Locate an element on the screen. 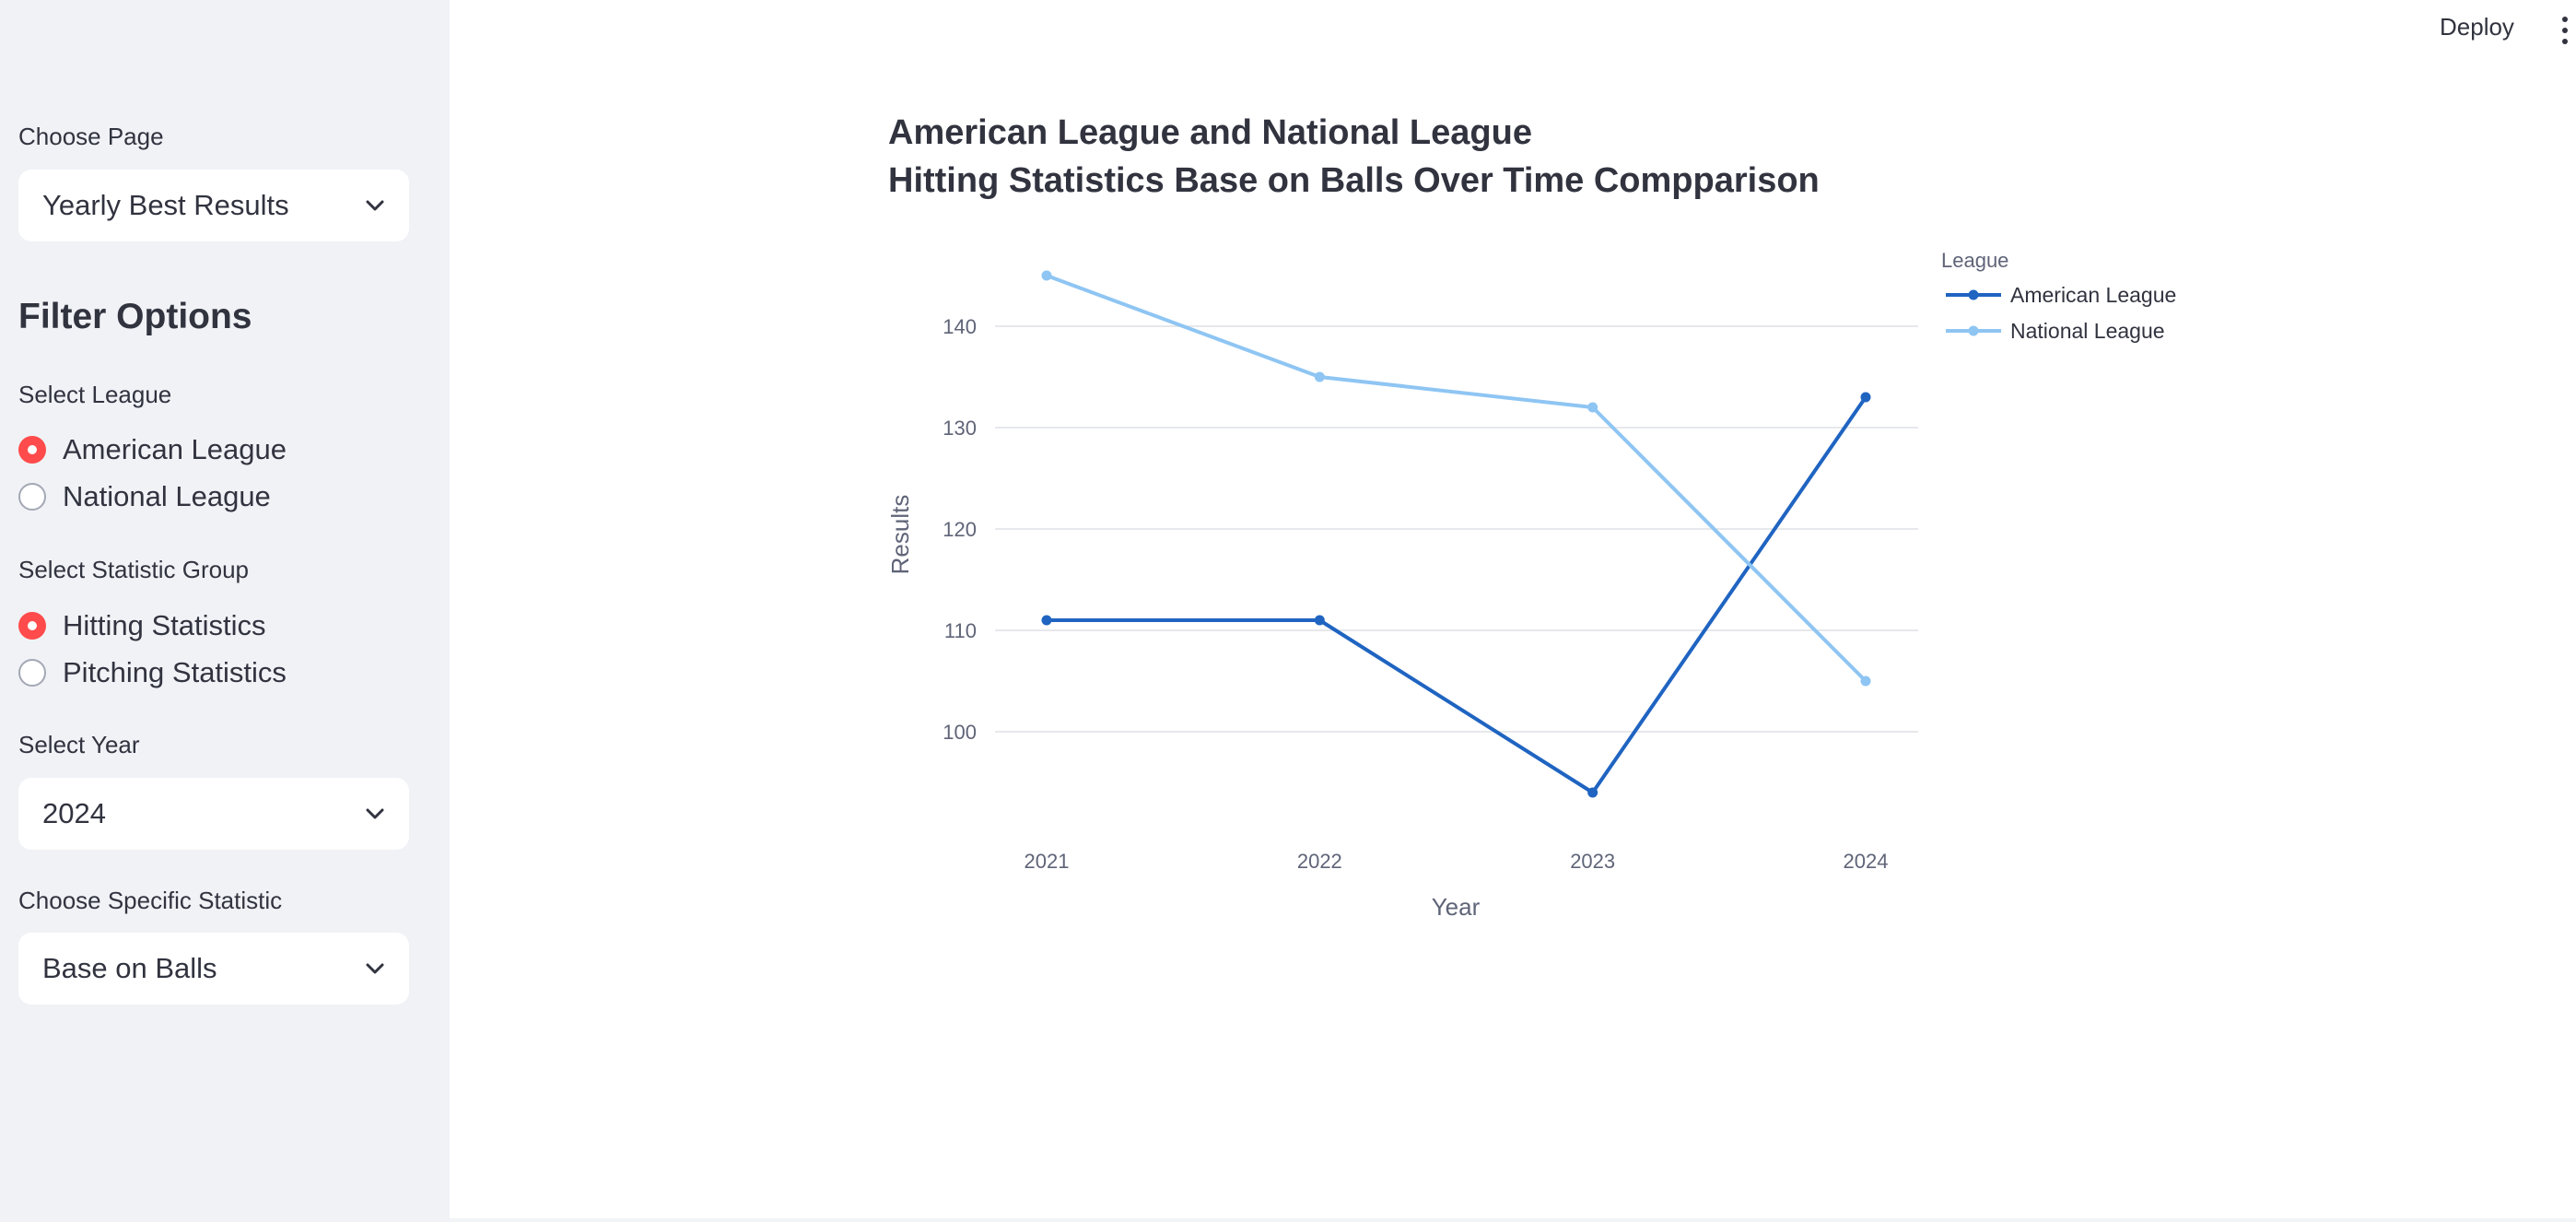 This screenshot has width=2576, height=1222. radio-label: American League is located at coordinates (175, 449).